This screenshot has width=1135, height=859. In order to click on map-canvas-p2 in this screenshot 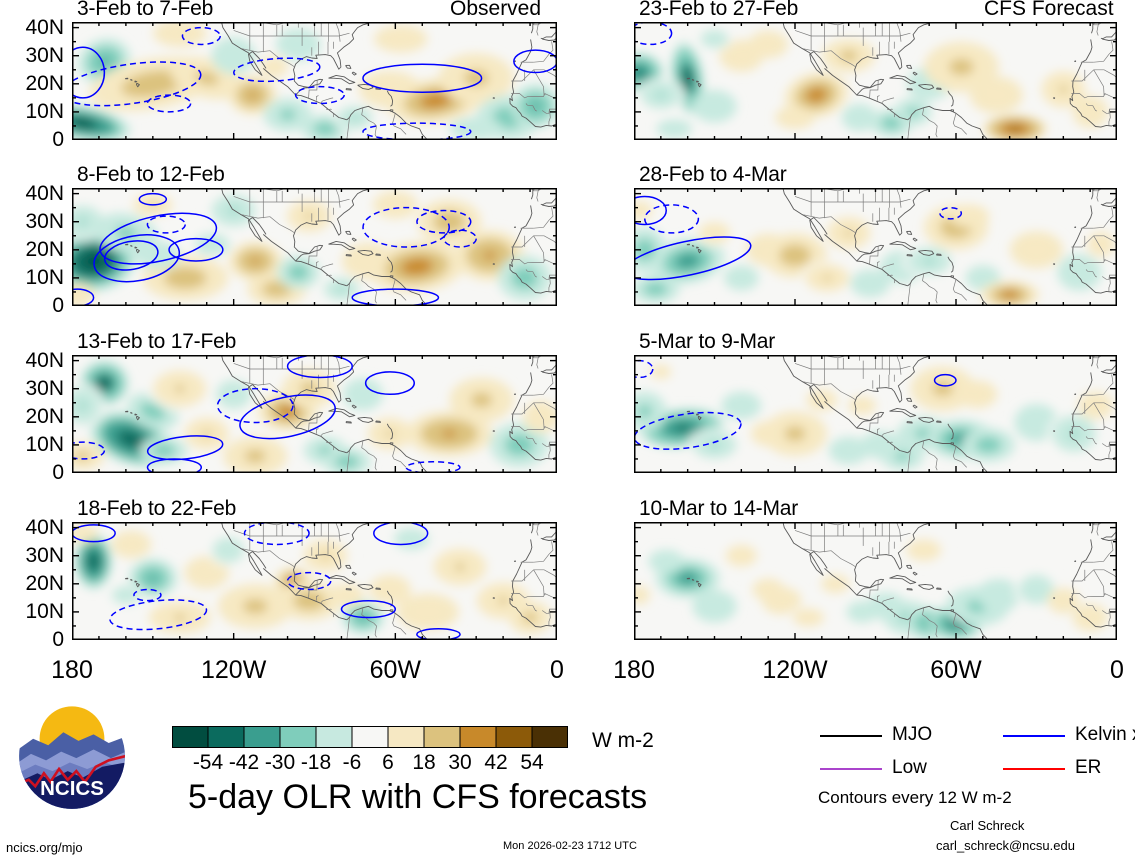, I will do `click(314, 247)`.